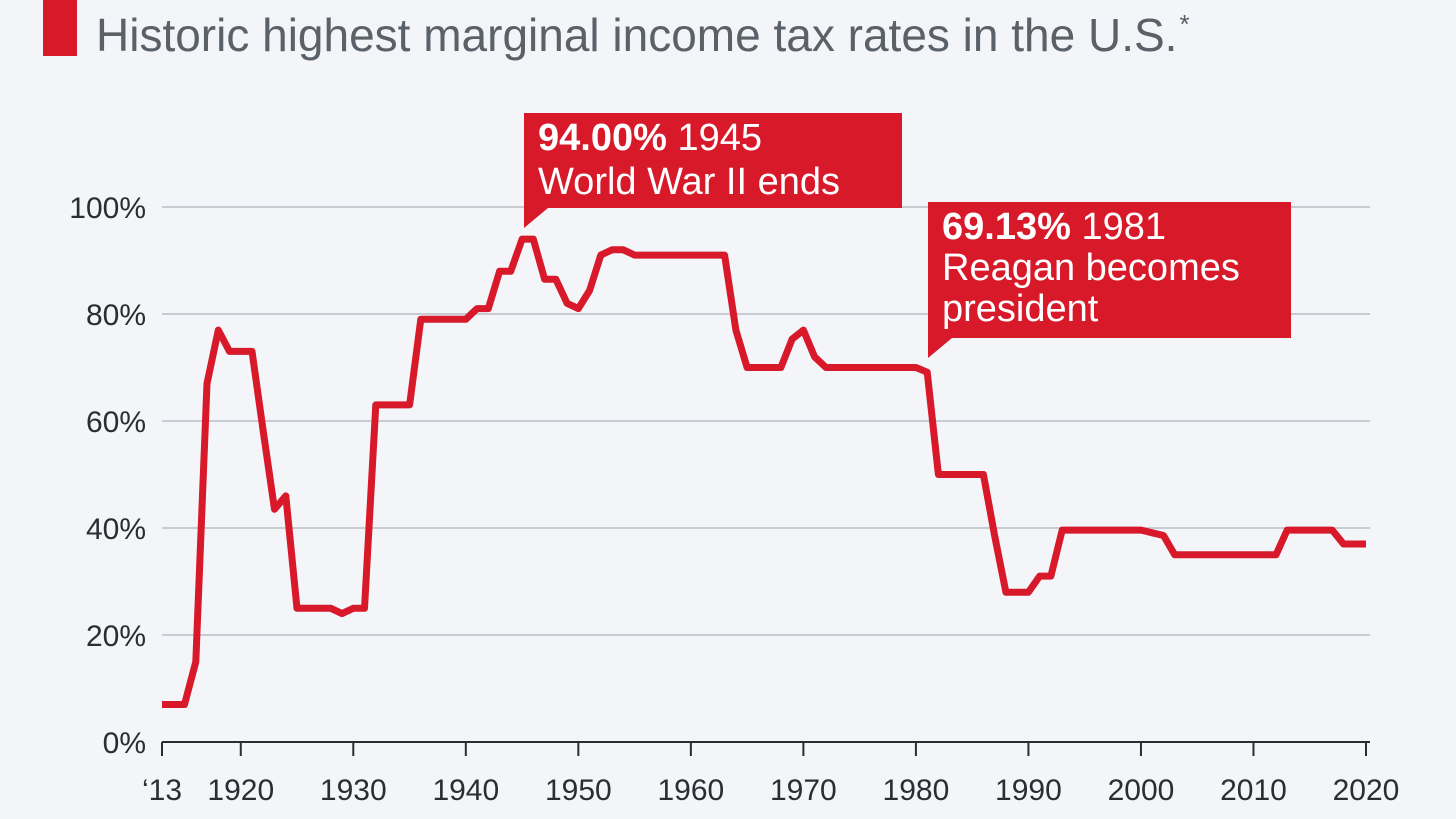 This screenshot has height=819, width=1456. Describe the element at coordinates (162, 790) in the screenshot. I see `x-tick-label-1913: ‘13` at that location.